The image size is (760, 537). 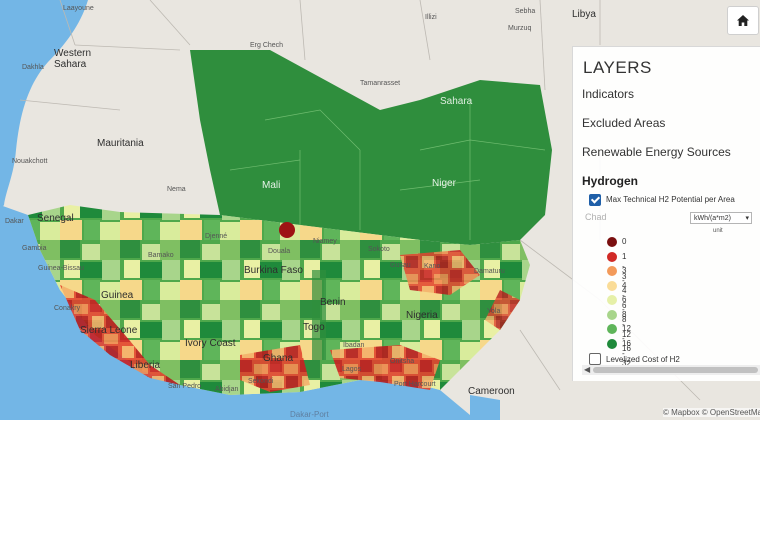 I want to click on place-sekondi: Sekondi, so click(x=261, y=381).